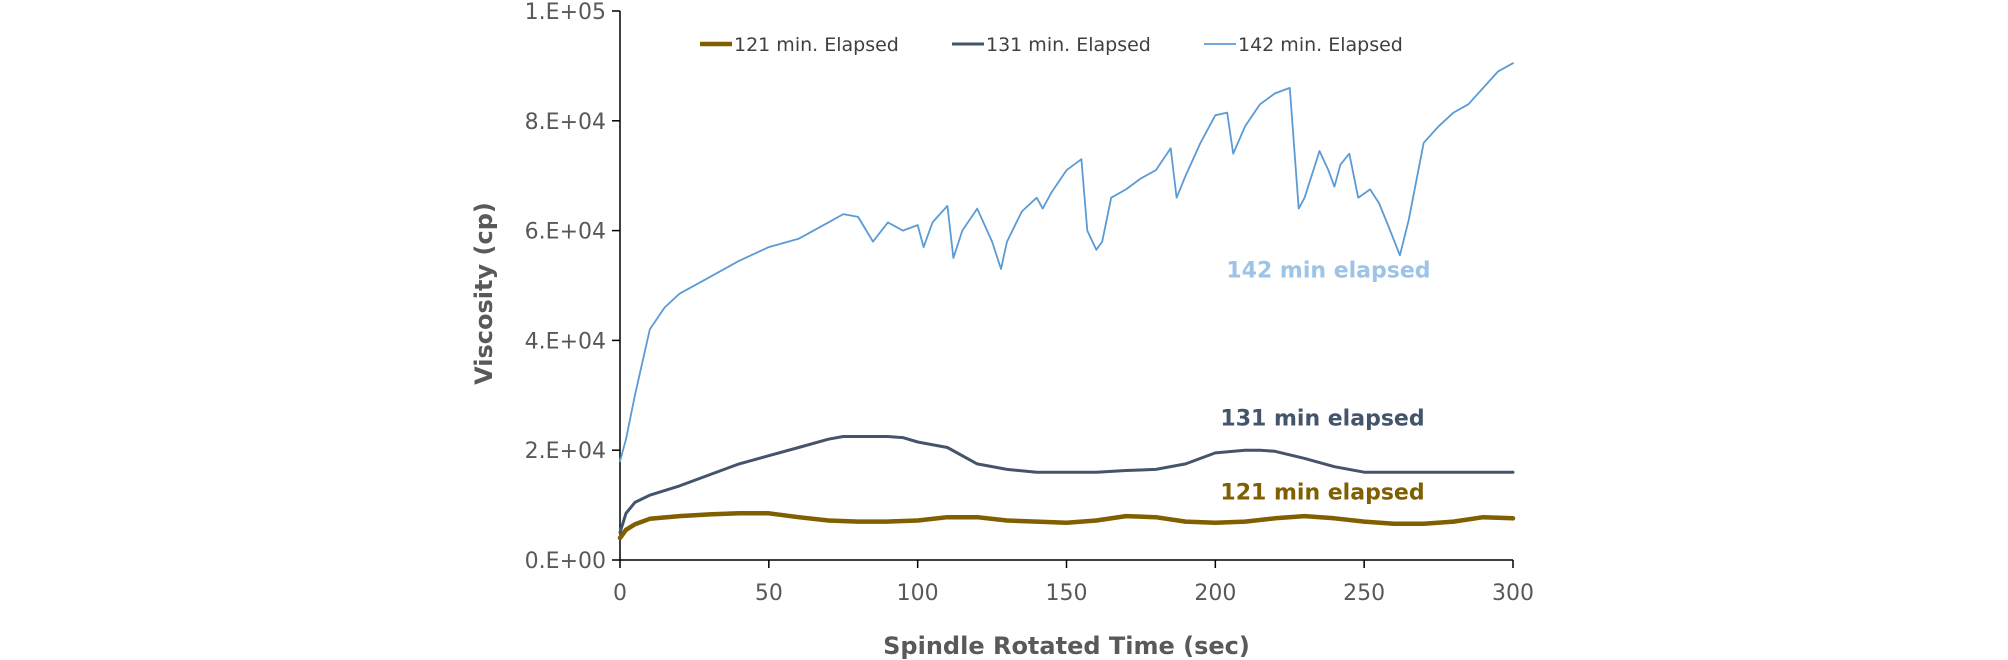 The image size is (2008, 660). What do you see at coordinates (565, 451) in the screenshot?
I see `y-tick-label: 2.E+04` at bounding box center [565, 451].